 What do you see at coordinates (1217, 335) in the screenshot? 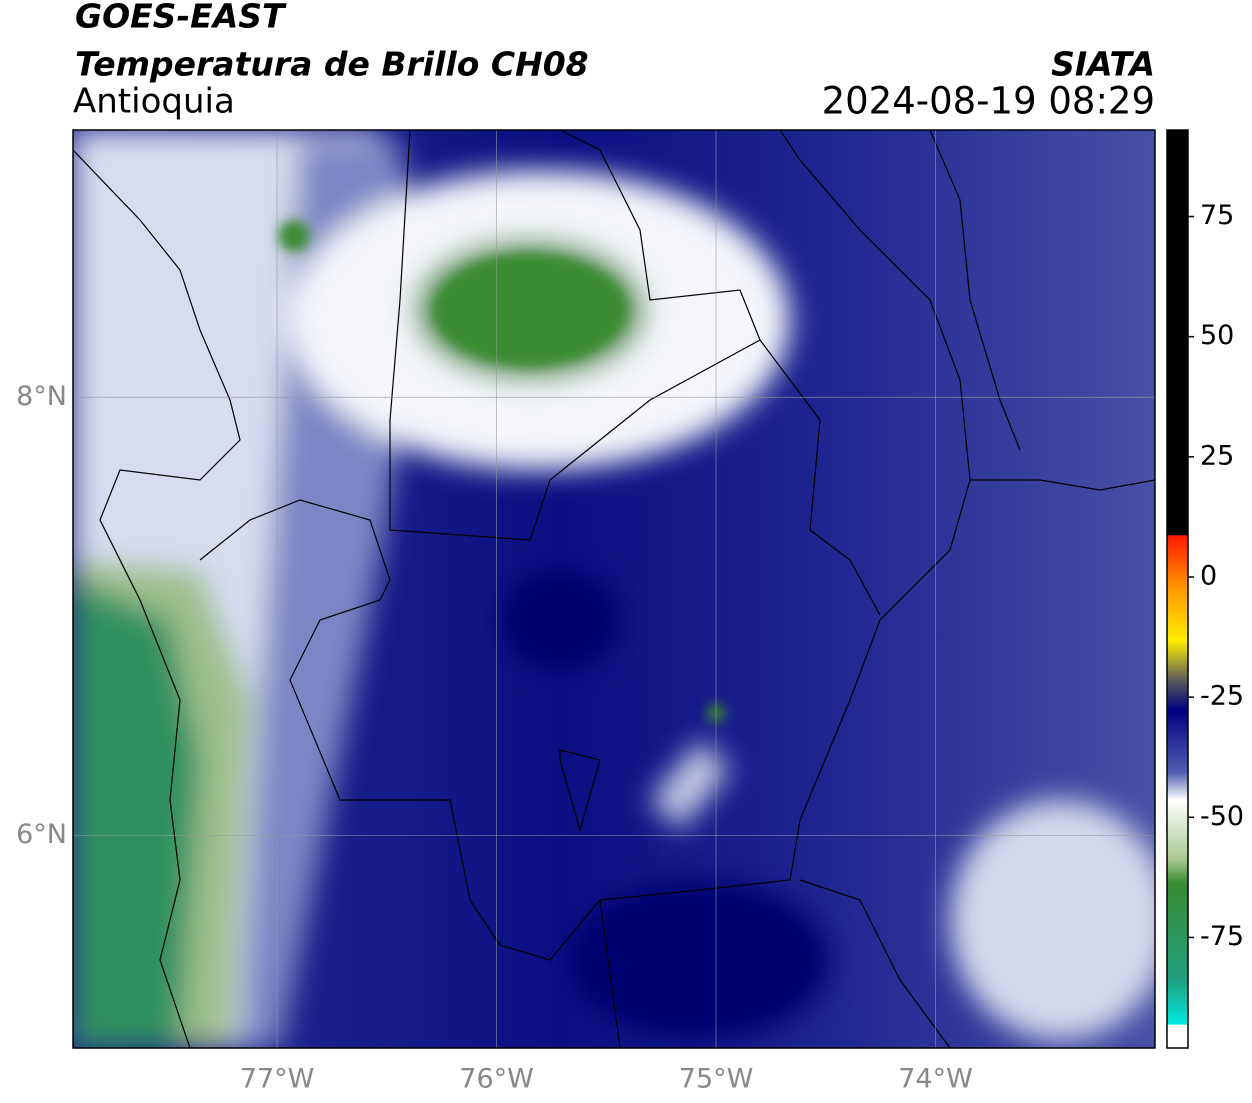
I see `colorbar-tick-label: 50` at bounding box center [1217, 335].